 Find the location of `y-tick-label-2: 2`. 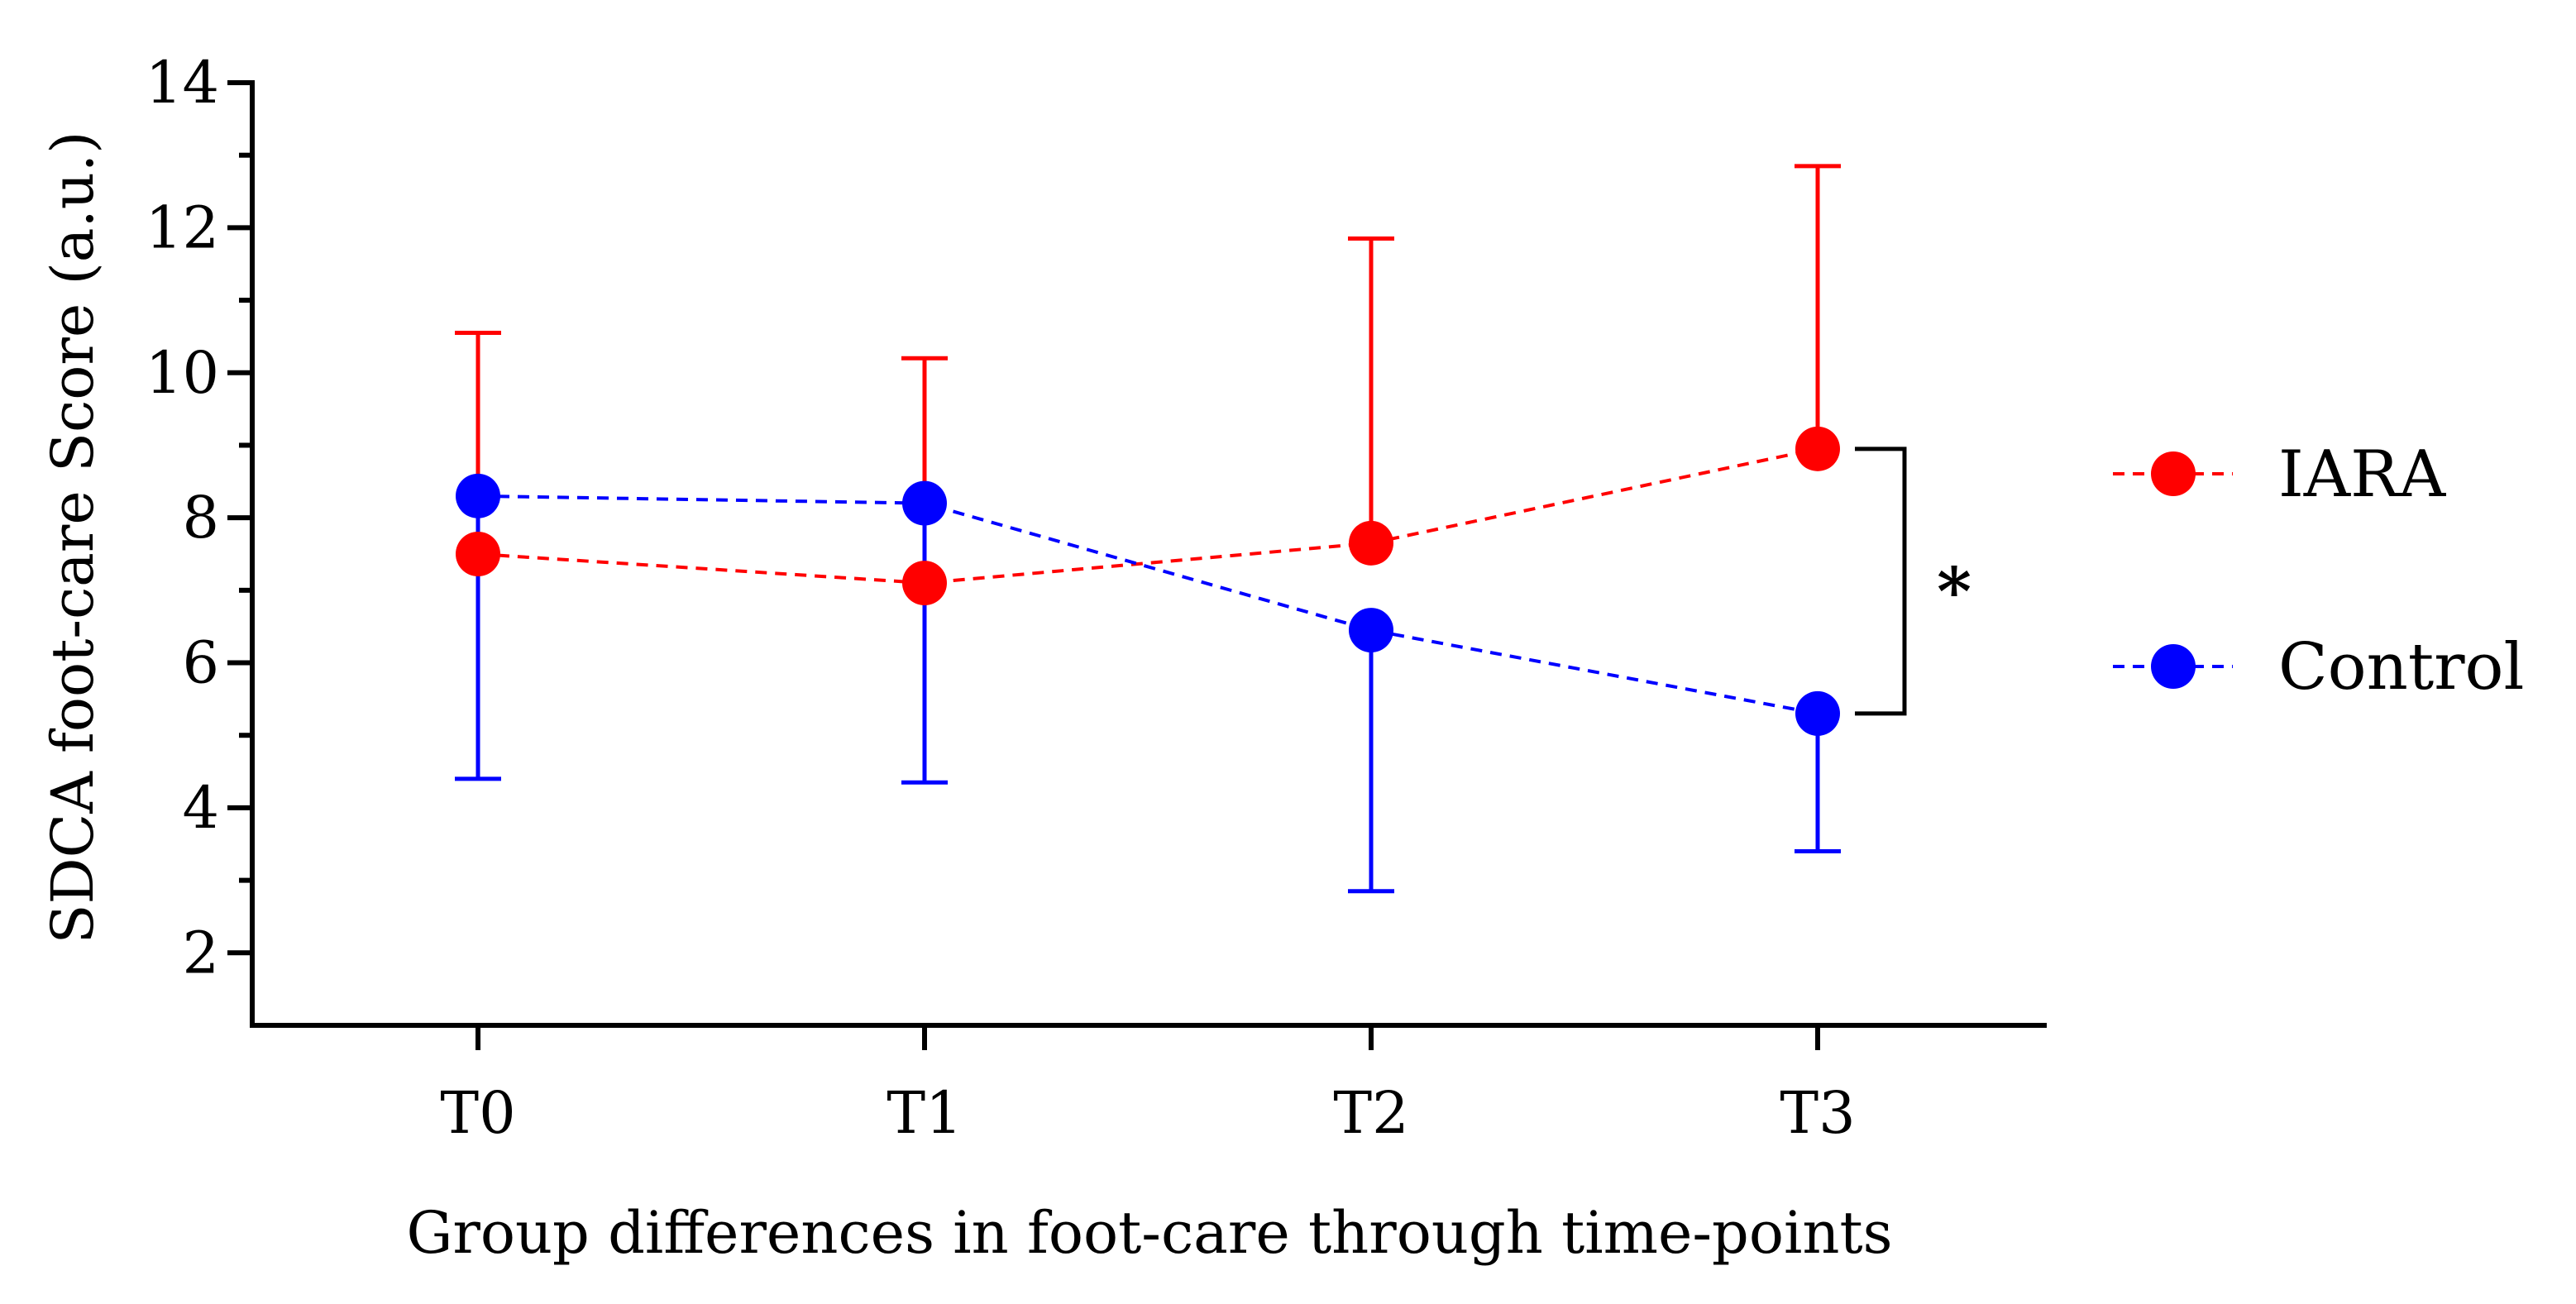

y-tick-label-2: 2 is located at coordinates (200, 952).